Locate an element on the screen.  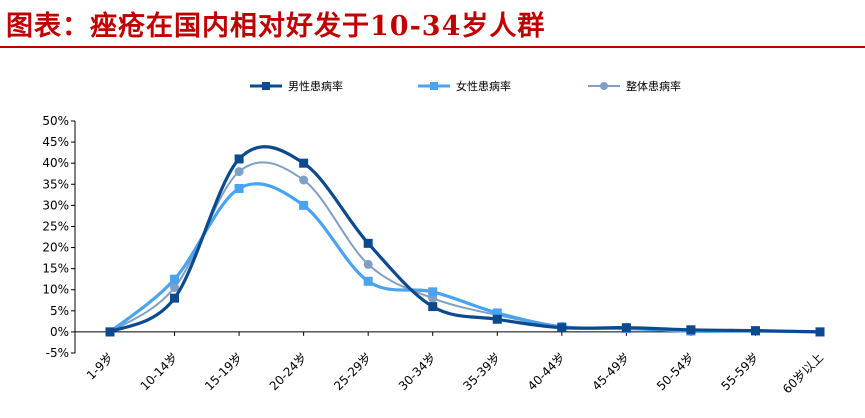
x-tick-label: 55-59岁 is located at coordinates (740, 372).